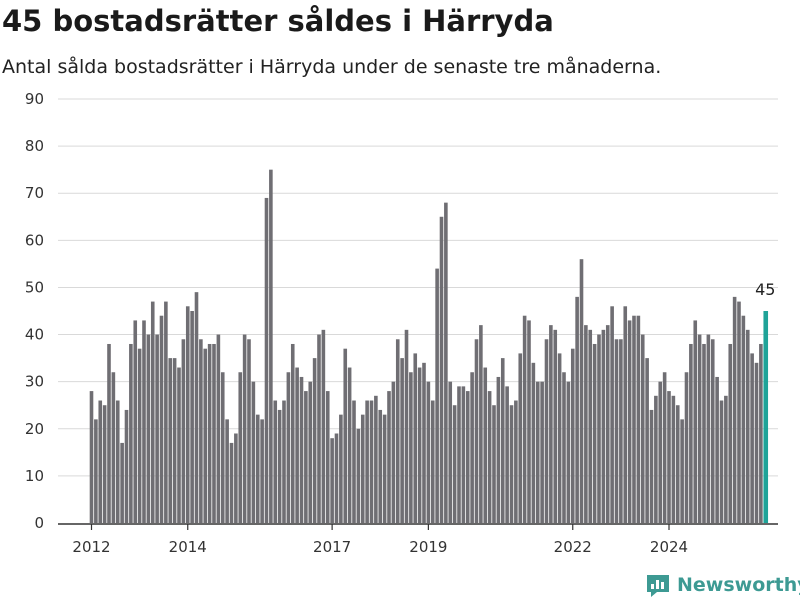 The image size is (800, 600). What do you see at coordinates (34, 382) in the screenshot?
I see `y-tick-label: 30` at bounding box center [34, 382].